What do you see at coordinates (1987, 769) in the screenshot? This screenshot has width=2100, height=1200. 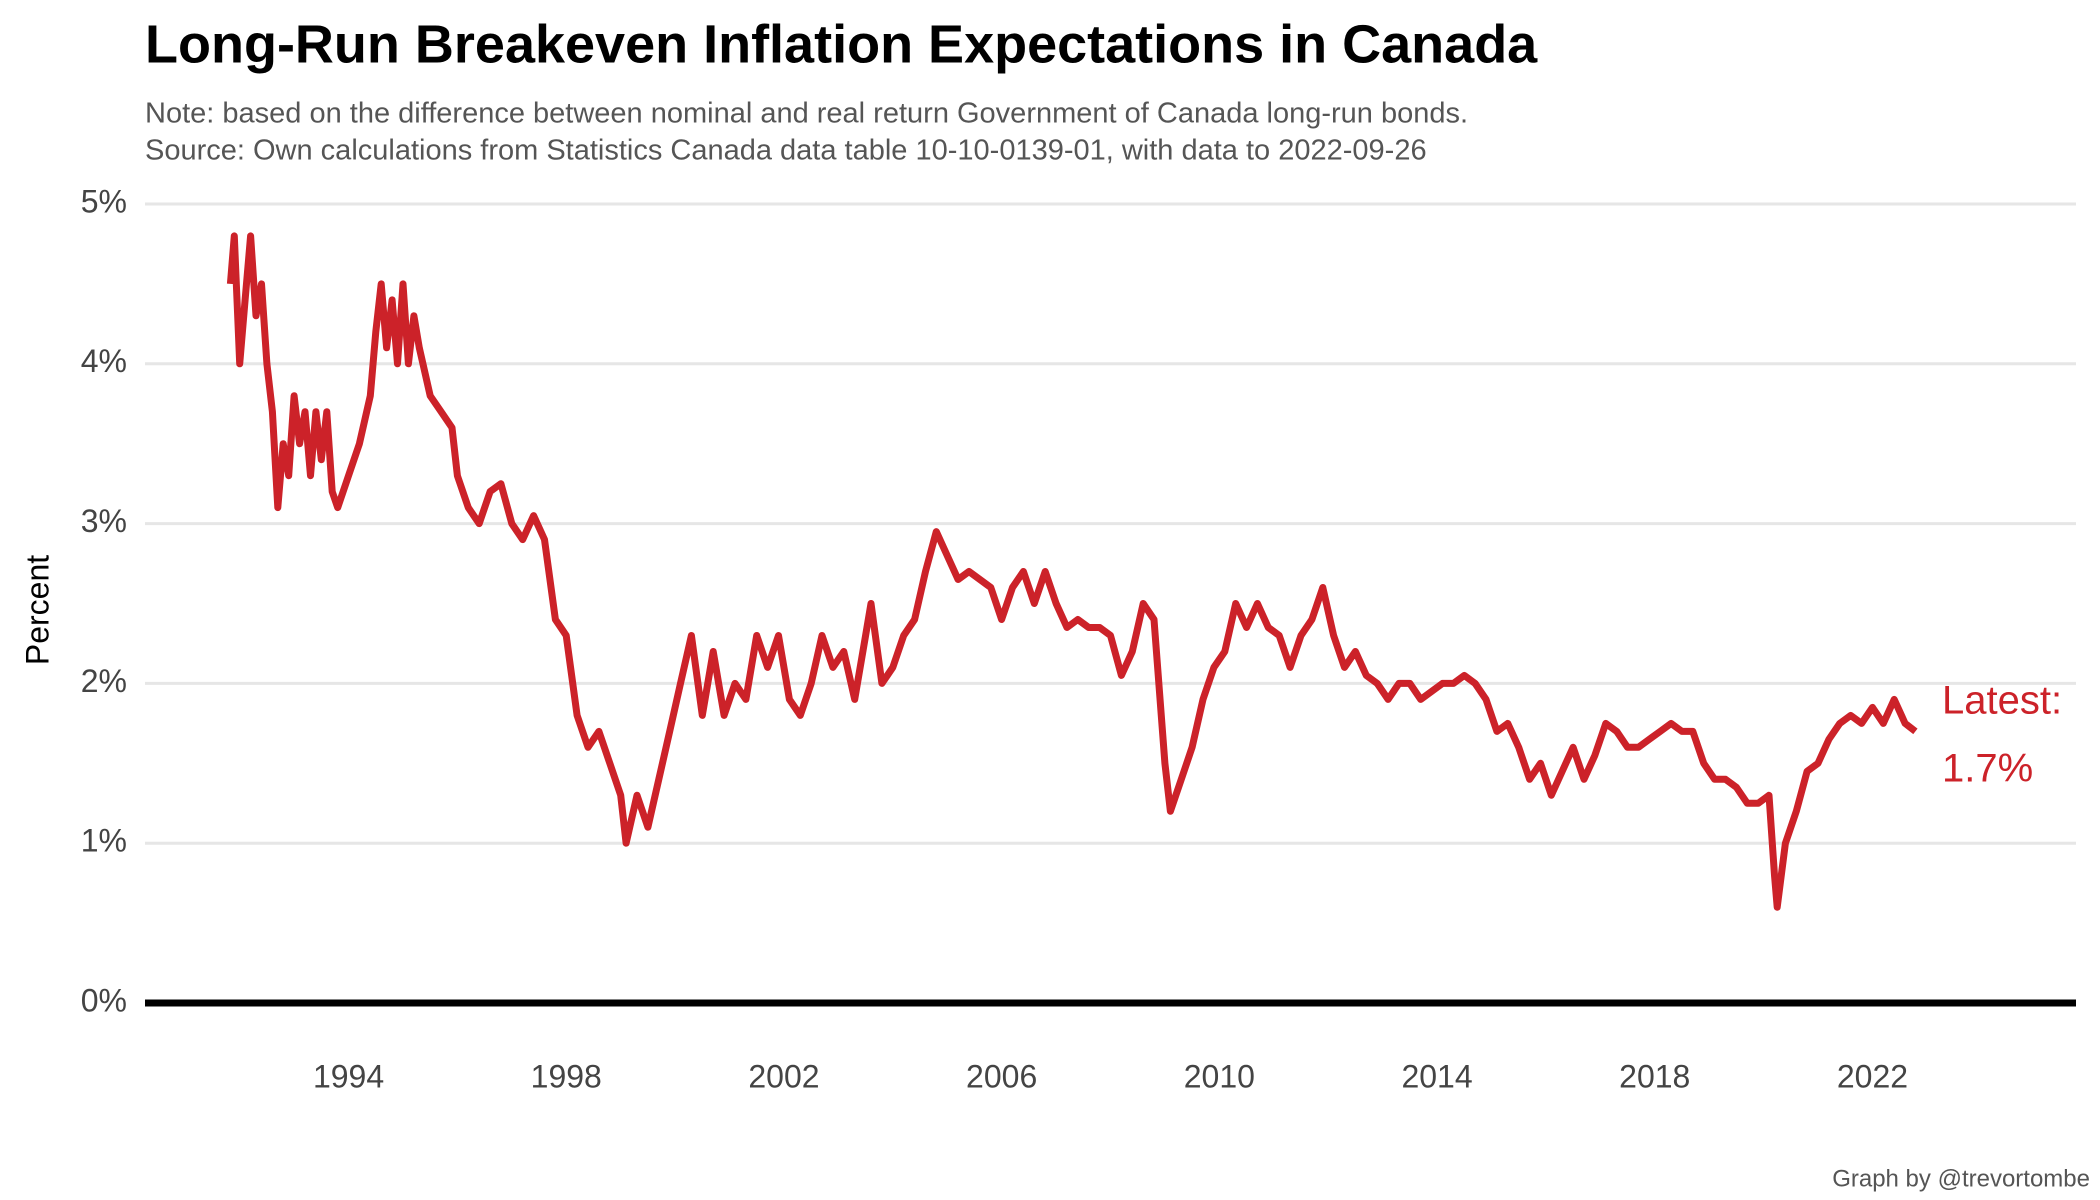 I see `annotation: 1.7%` at bounding box center [1987, 769].